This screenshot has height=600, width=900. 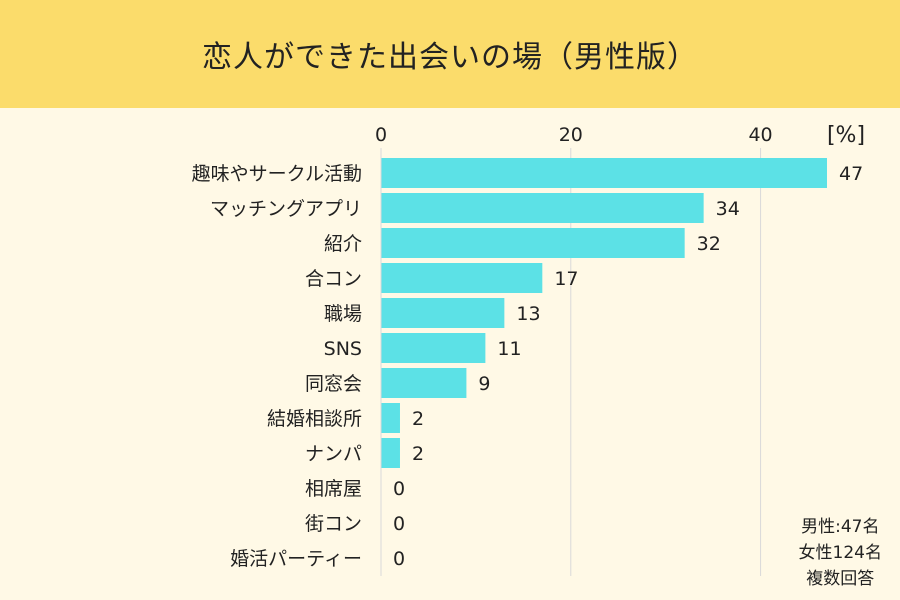 I want to click on x-tick-label-20: 20, so click(x=571, y=135).